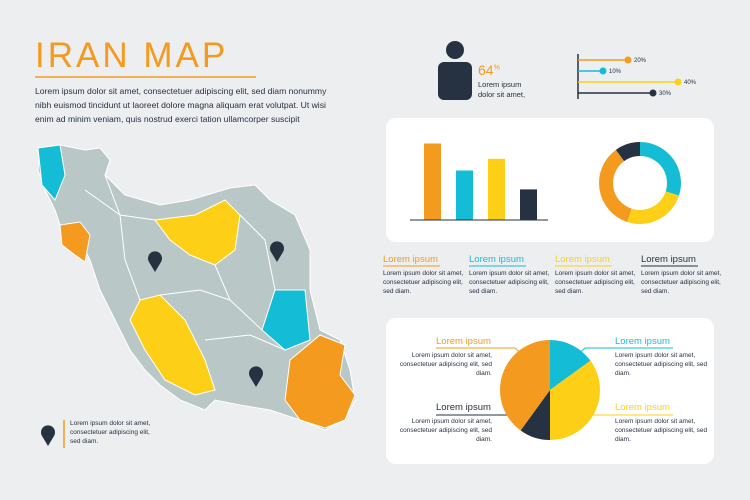 The image size is (750, 500). Describe the element at coordinates (690, 83) in the screenshot. I see `value-label: 40%` at that location.